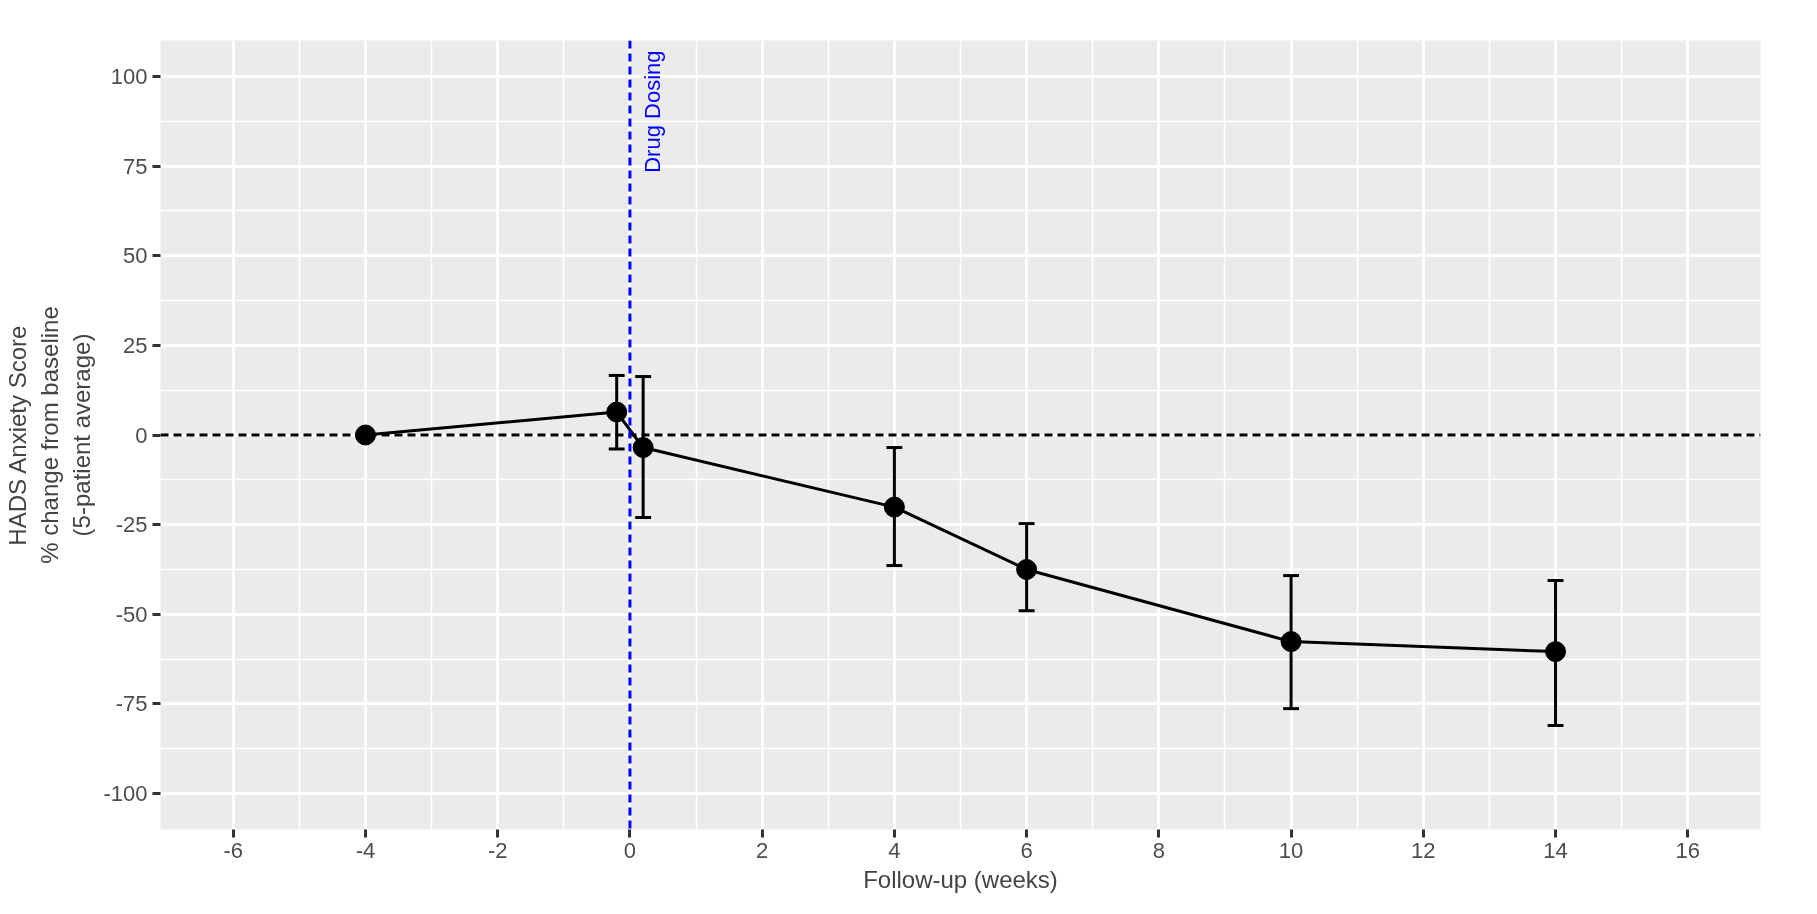 The image size is (1817, 914). What do you see at coordinates (129, 76) in the screenshot?
I see `y-tick-label: 100` at bounding box center [129, 76].